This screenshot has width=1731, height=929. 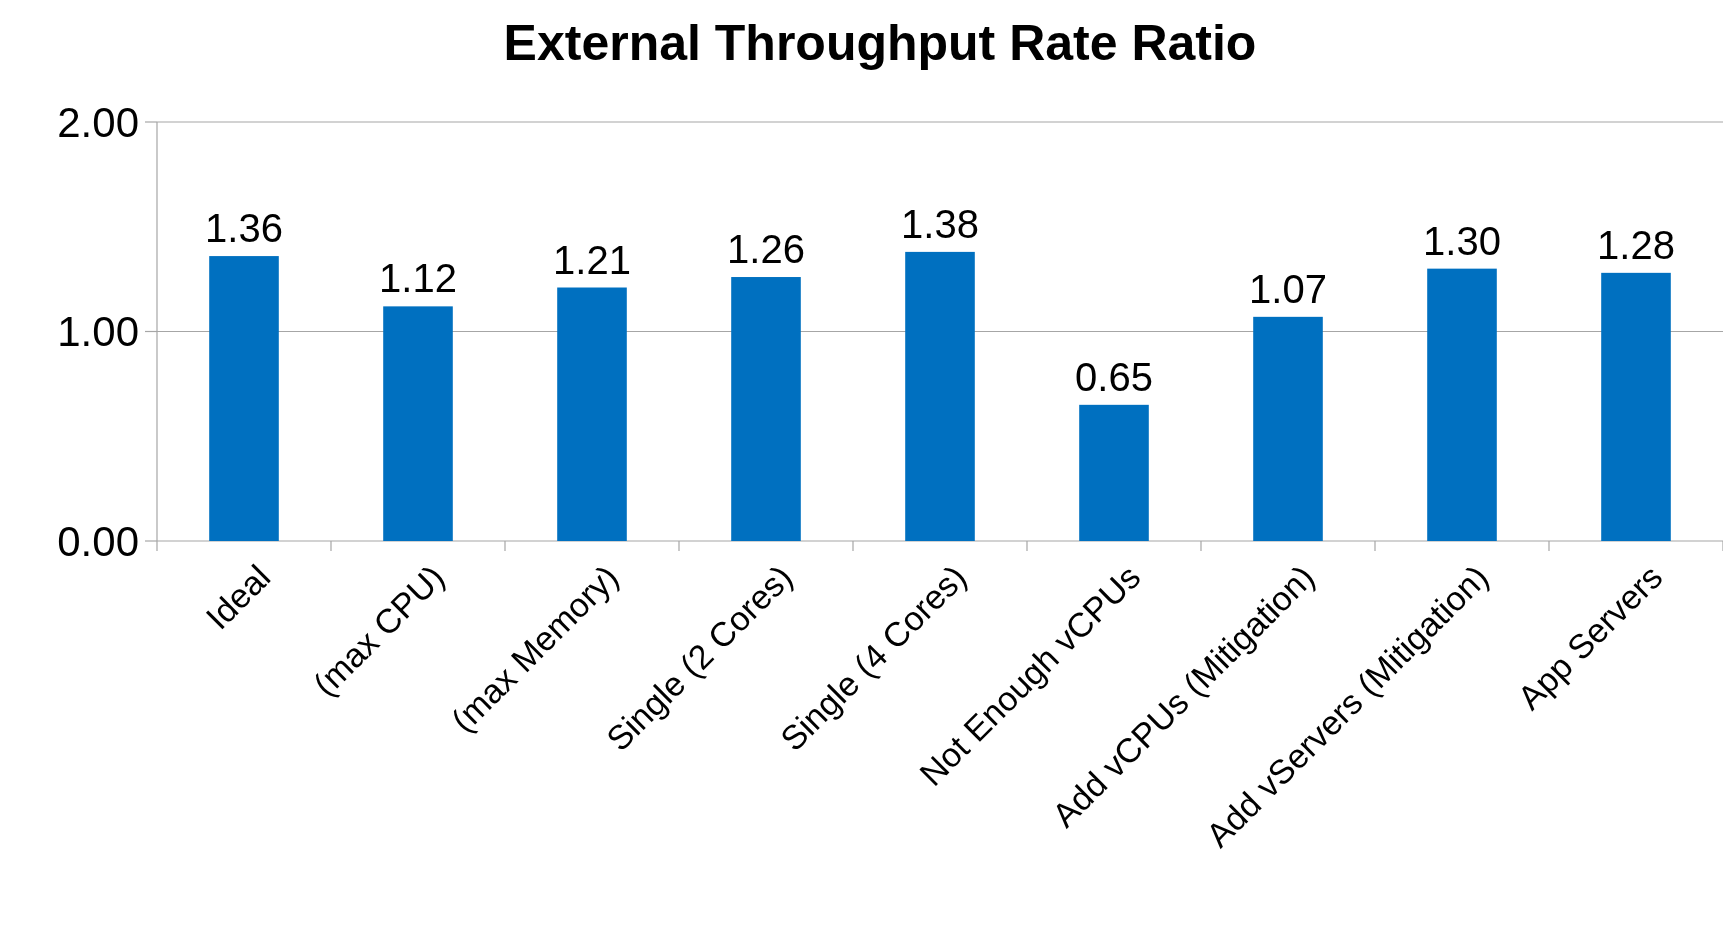 I want to click on data-label: 1.07, so click(x=1288, y=288).